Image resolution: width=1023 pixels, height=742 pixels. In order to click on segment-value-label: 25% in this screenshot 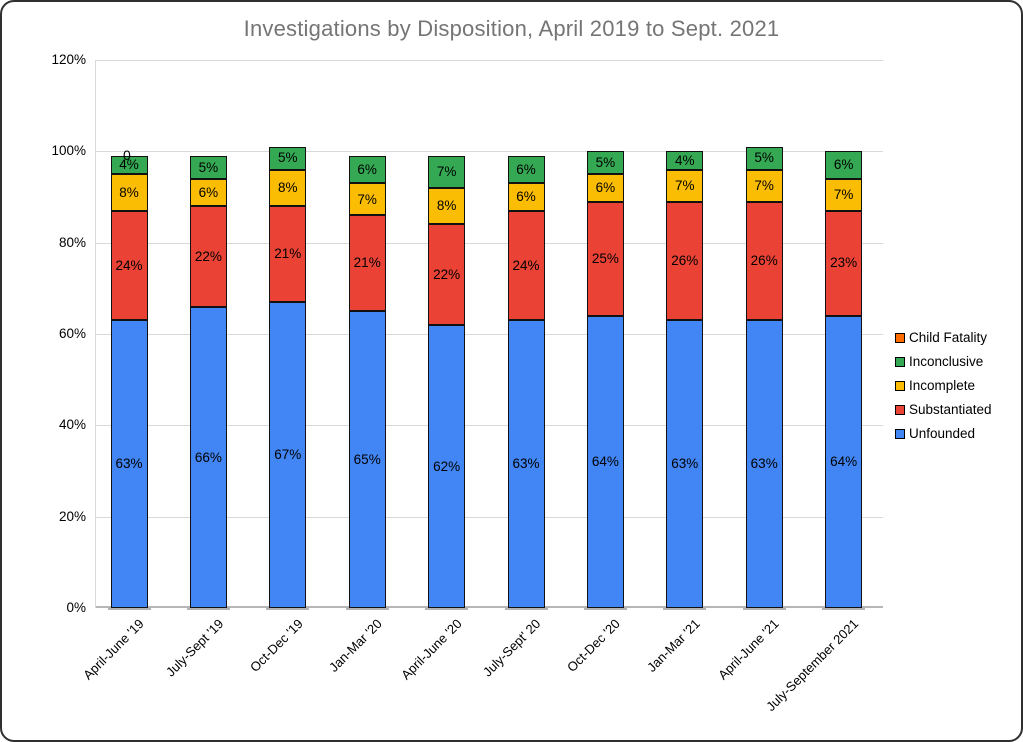, I will do `click(605, 258)`.